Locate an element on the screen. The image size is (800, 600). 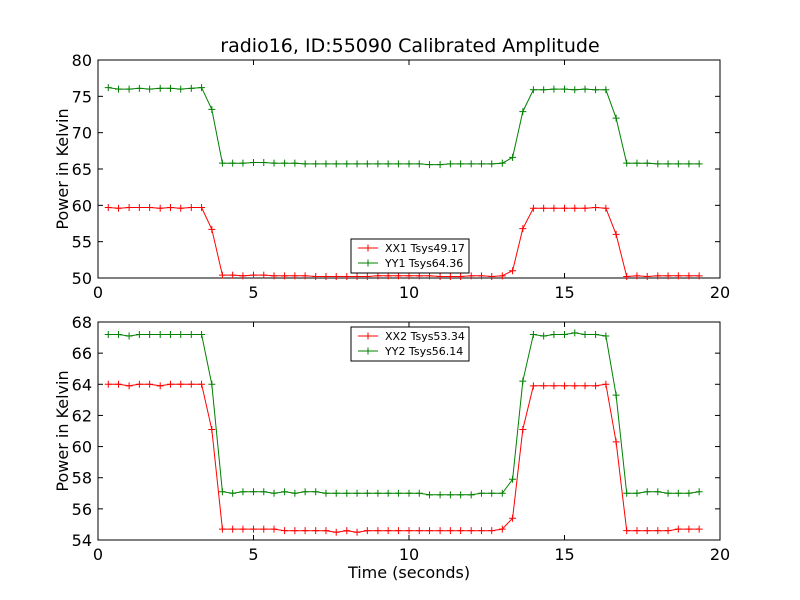
legend-box is located at coordinates (410, 344).